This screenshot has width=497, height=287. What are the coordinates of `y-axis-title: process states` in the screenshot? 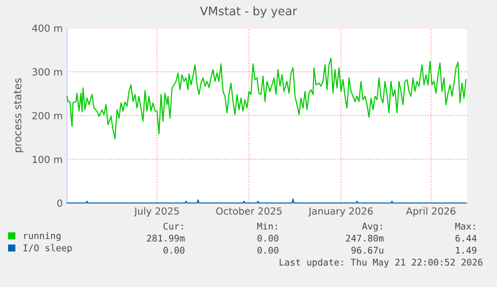 It's located at (19, 115).